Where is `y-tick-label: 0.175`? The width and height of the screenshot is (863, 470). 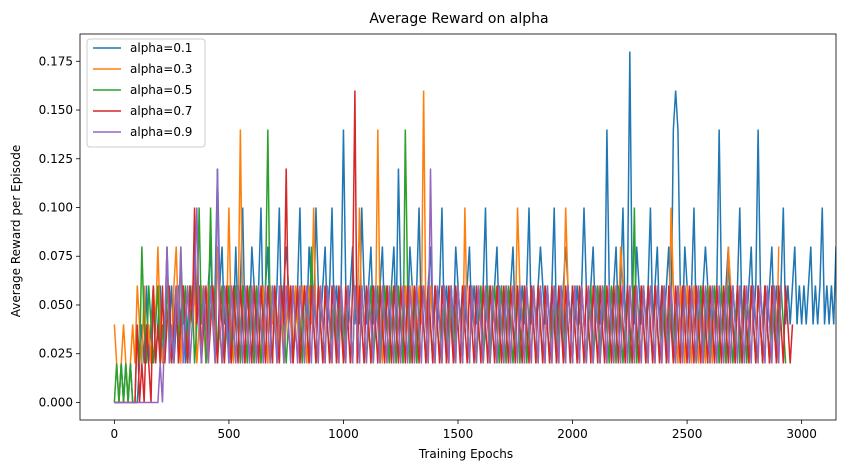
y-tick-label: 0.175 is located at coordinates (56, 61).